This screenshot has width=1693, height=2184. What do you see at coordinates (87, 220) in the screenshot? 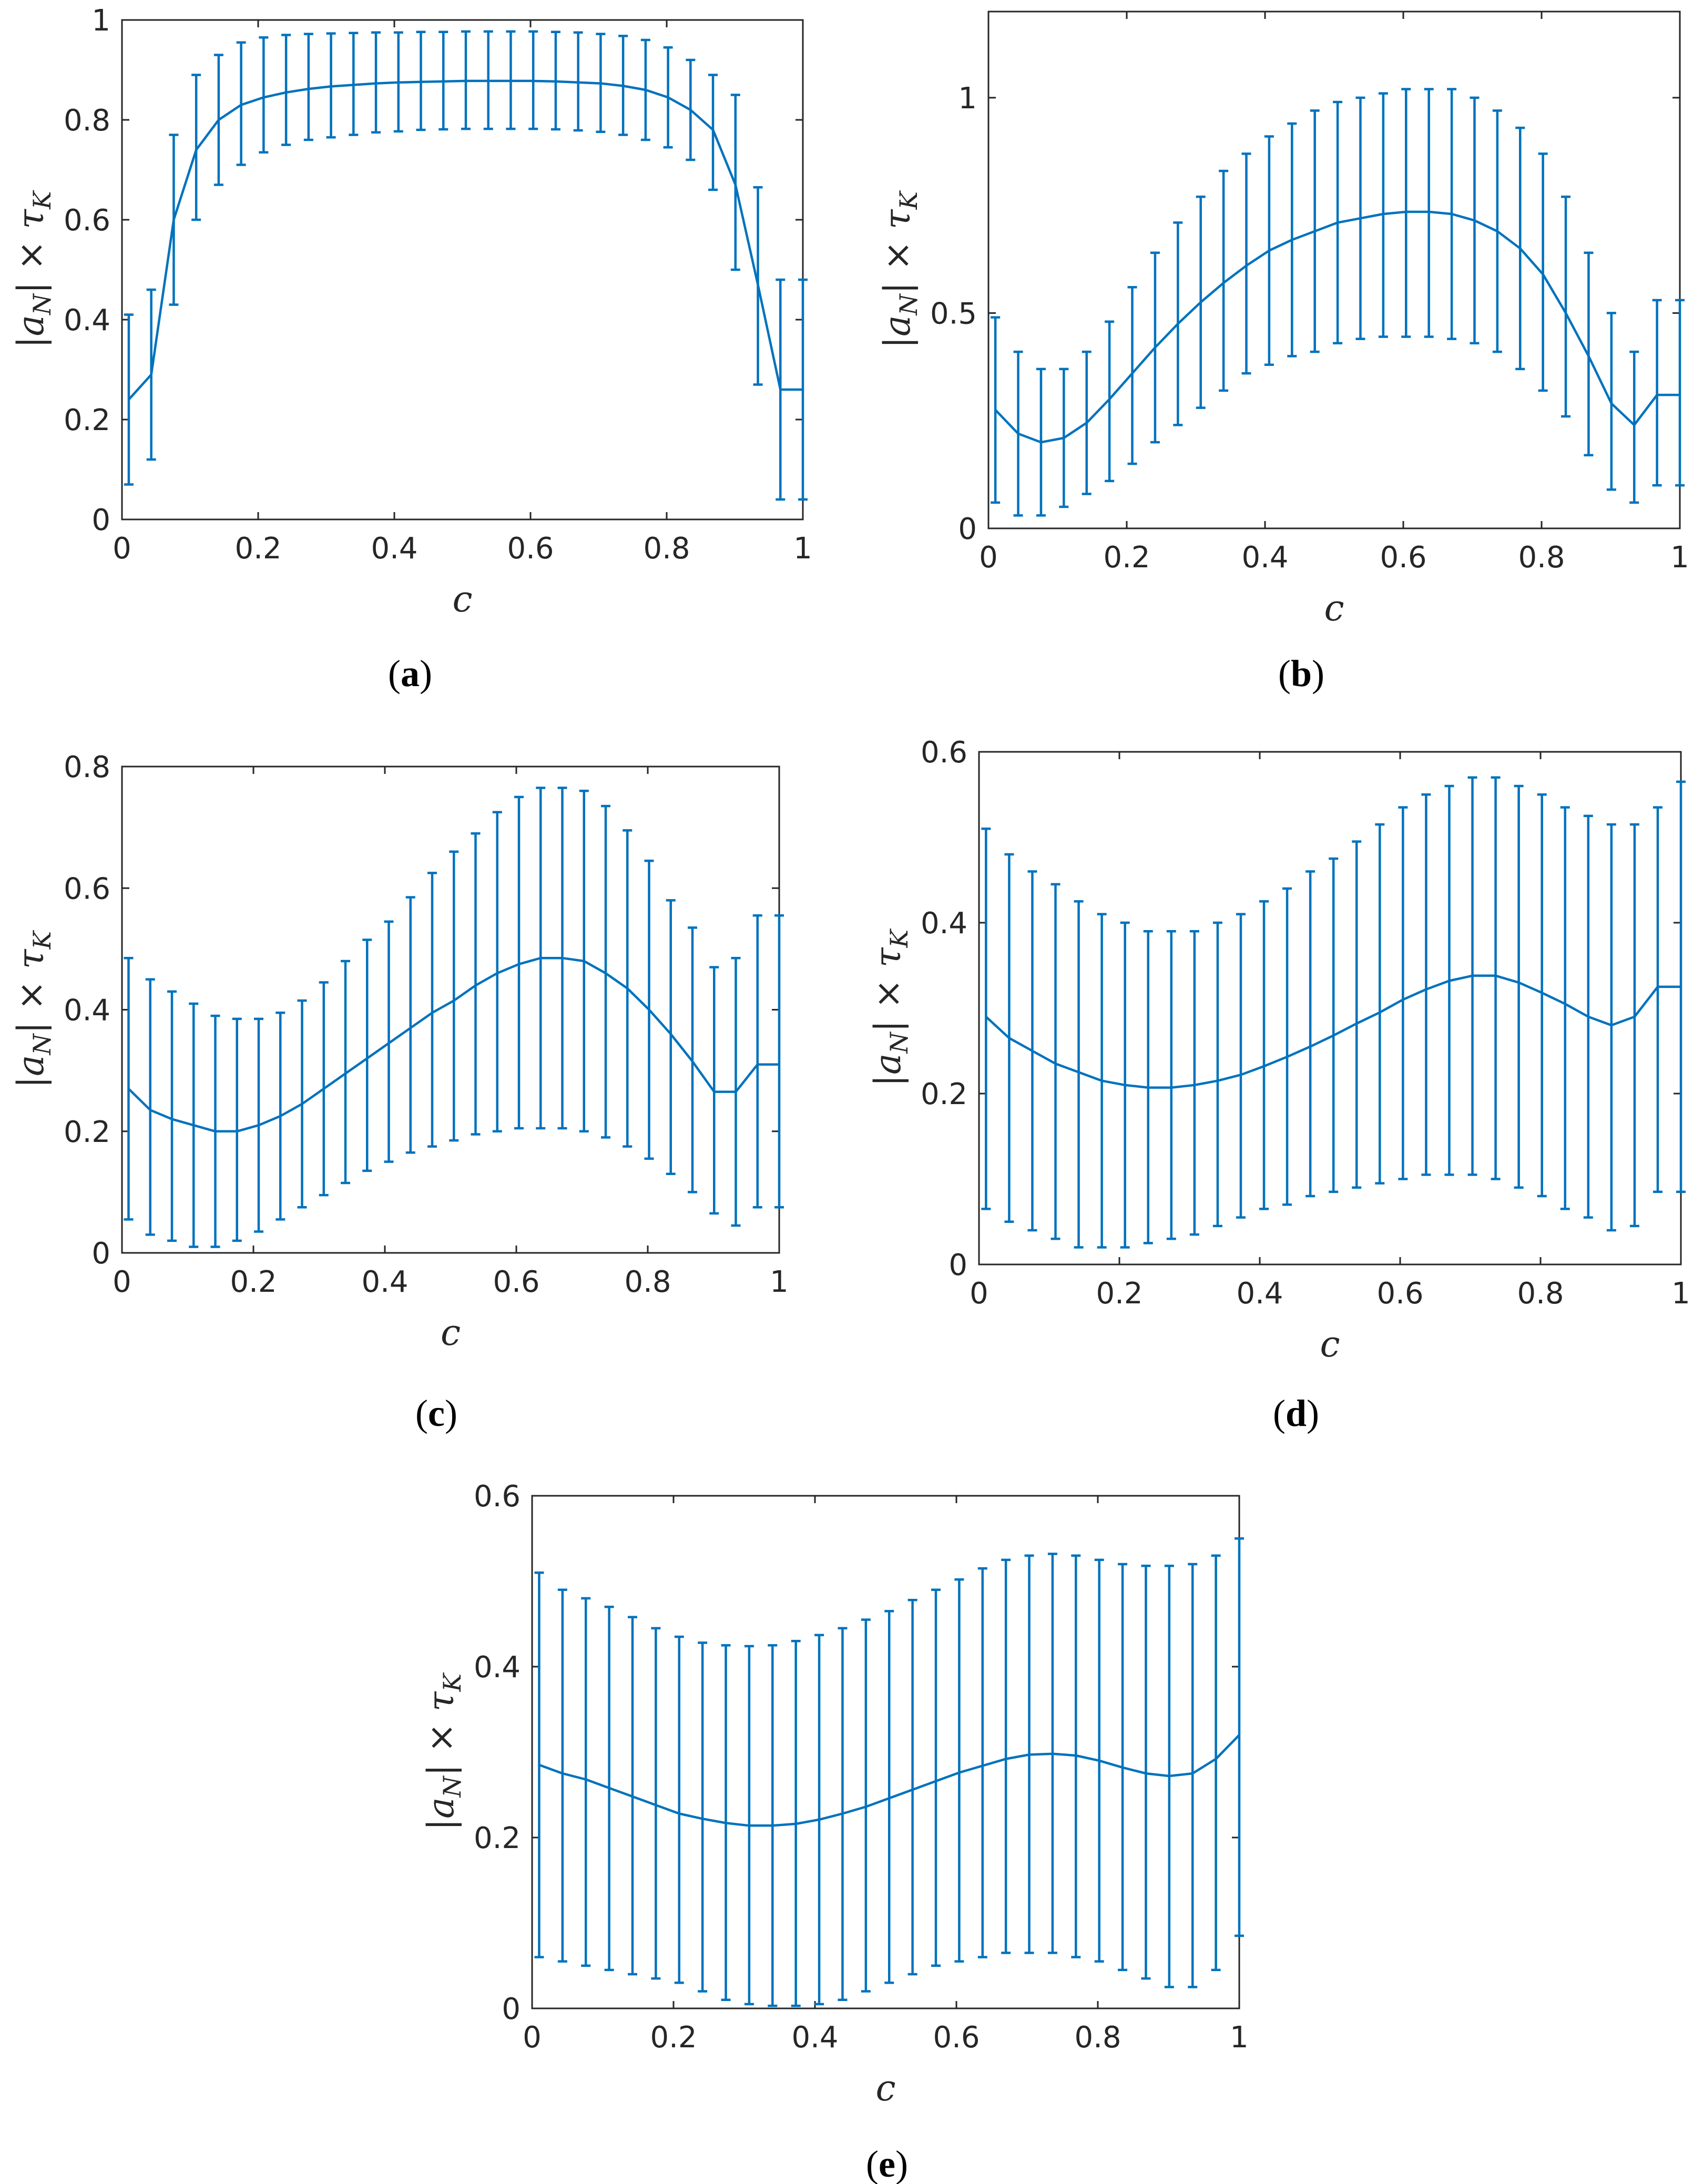
I see `y-tick-label-a: 0.6` at bounding box center [87, 220].